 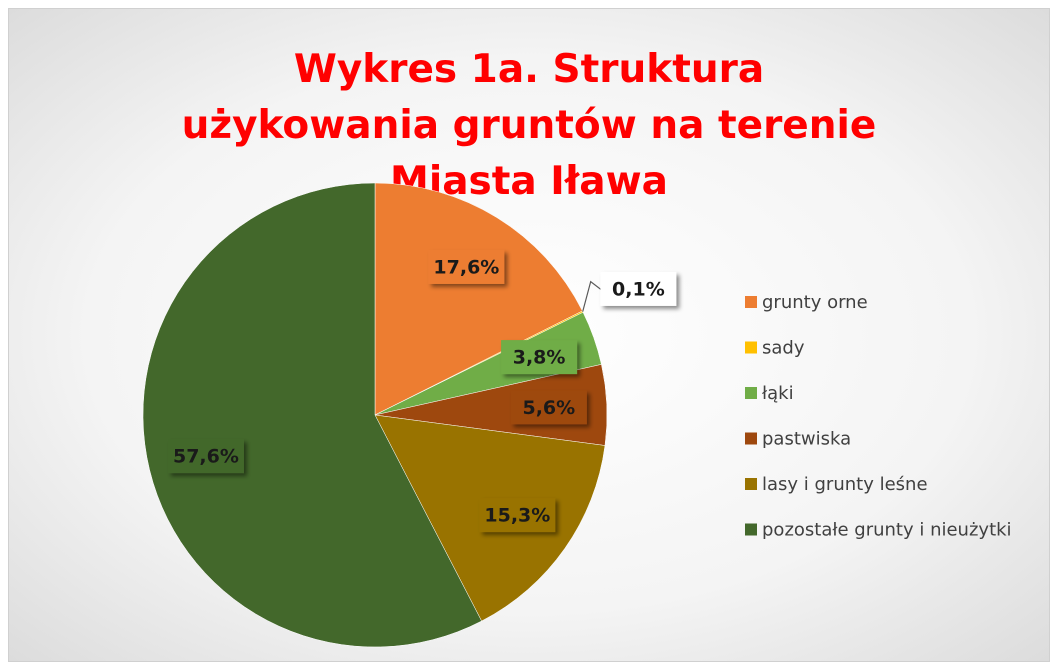 What do you see at coordinates (806, 439) in the screenshot?
I see `legend-label: pastwiska` at bounding box center [806, 439].